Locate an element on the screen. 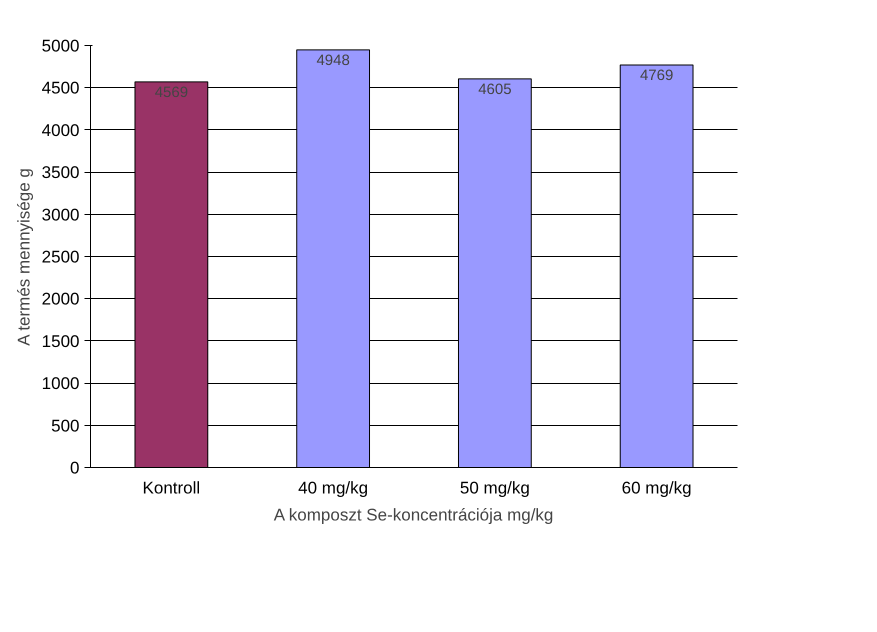 This screenshot has width=877, height=632. y-tick-label: 2000 is located at coordinates (61, 299).